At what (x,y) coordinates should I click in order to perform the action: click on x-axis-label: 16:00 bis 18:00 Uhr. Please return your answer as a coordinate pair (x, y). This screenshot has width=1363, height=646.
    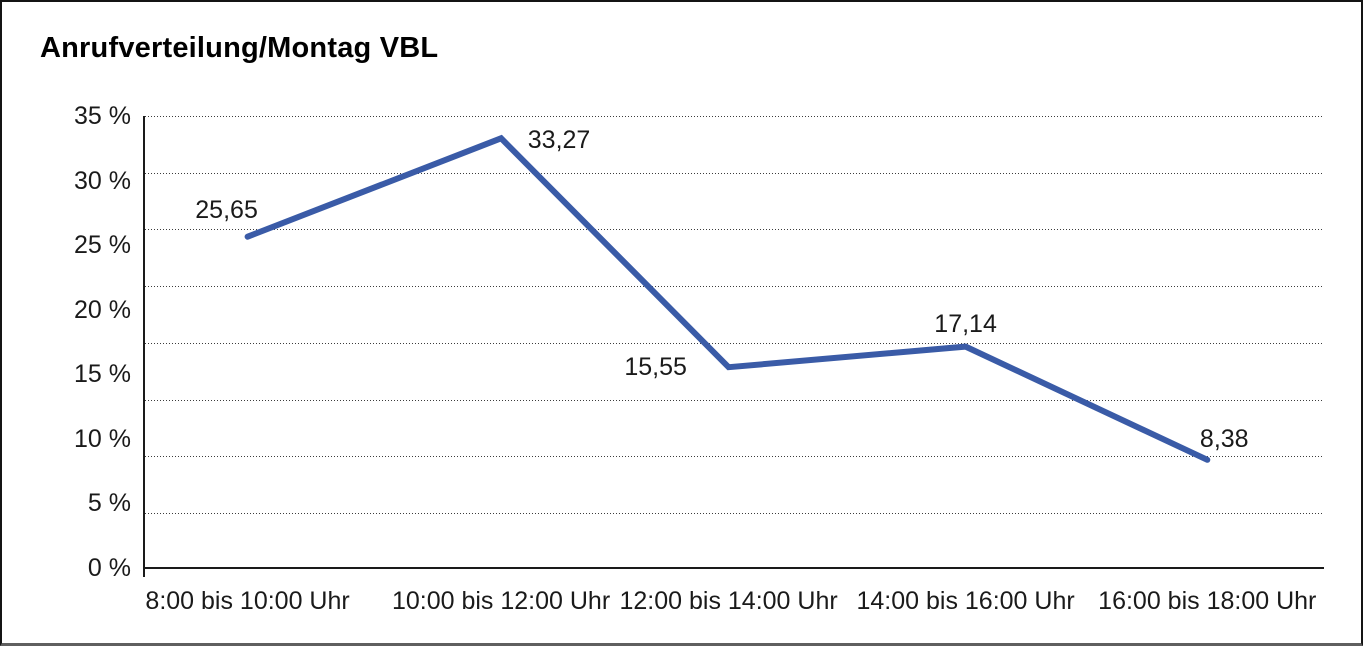
    Looking at the image, I should click on (1207, 601).